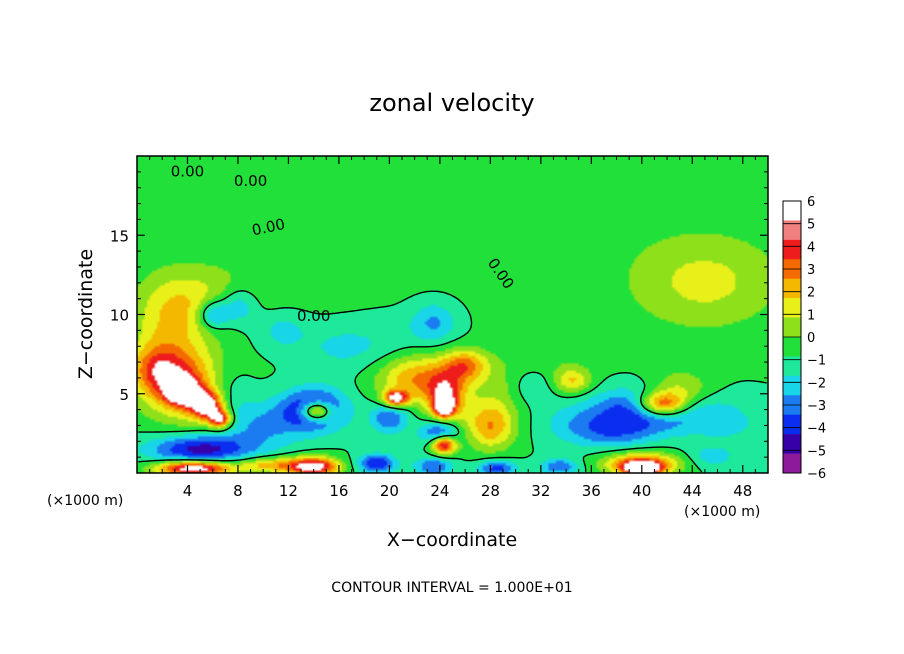  I want to click on x-tick-label: 36, so click(591, 491).